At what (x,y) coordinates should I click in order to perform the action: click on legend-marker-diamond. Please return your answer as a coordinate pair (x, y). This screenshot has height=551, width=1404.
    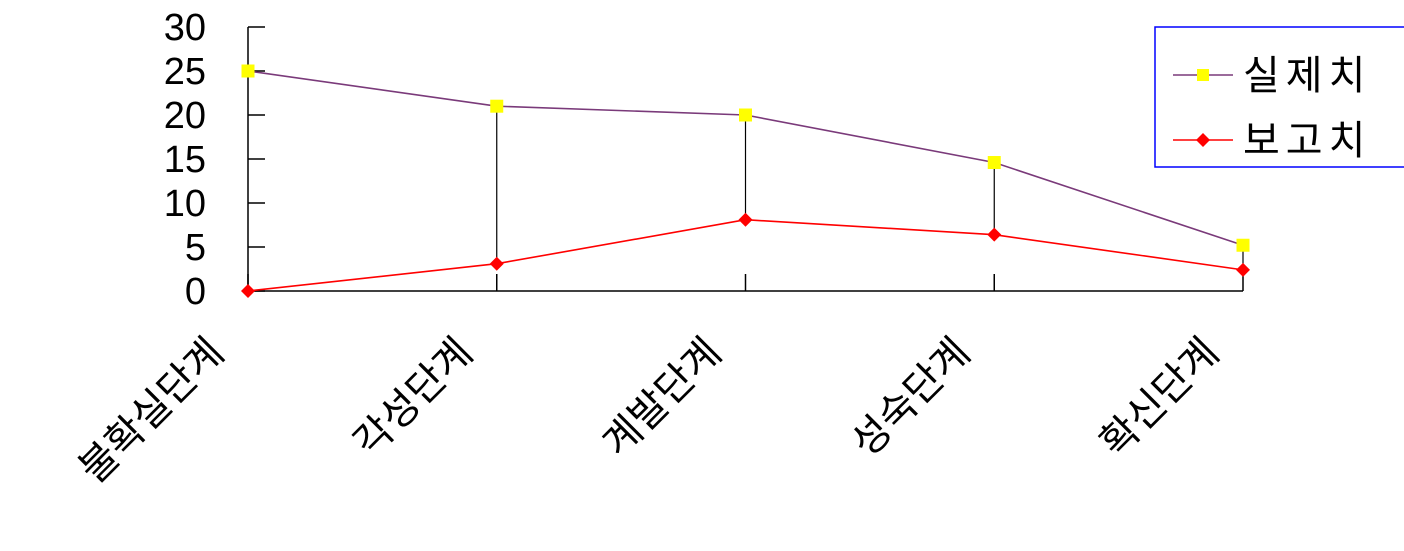
    Looking at the image, I should click on (1203, 140).